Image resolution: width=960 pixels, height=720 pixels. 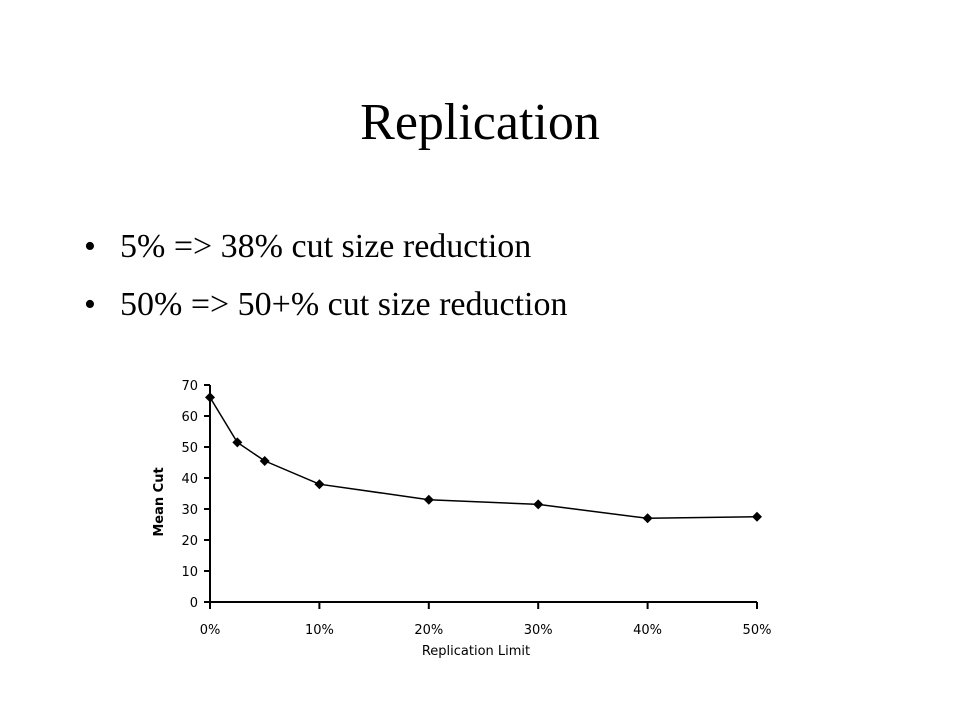 I want to click on y-tick-label: 70, so click(x=189, y=386).